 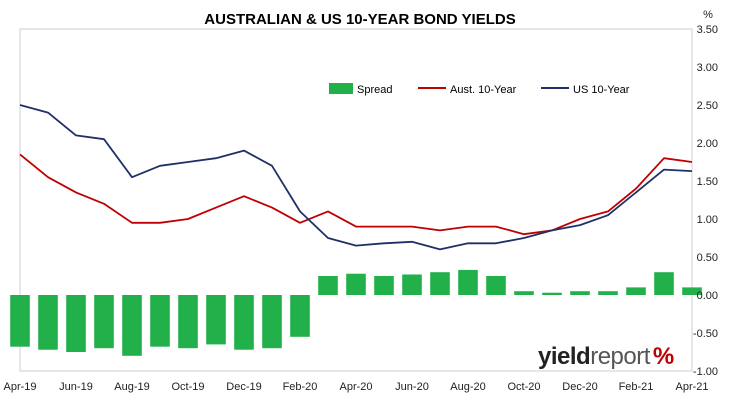 What do you see at coordinates (636, 387) in the screenshot?
I see `x-tick-label: Feb-21` at bounding box center [636, 387].